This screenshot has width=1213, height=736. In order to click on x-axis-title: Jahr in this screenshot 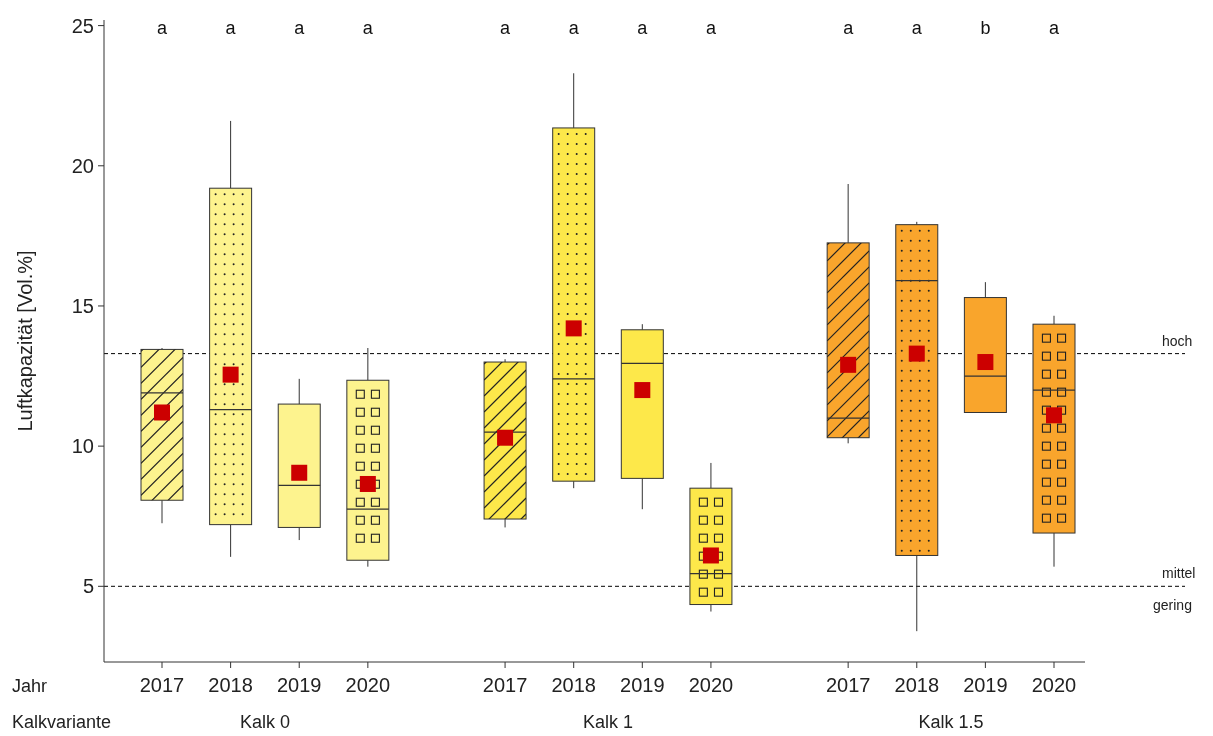, I will do `click(30, 686)`.